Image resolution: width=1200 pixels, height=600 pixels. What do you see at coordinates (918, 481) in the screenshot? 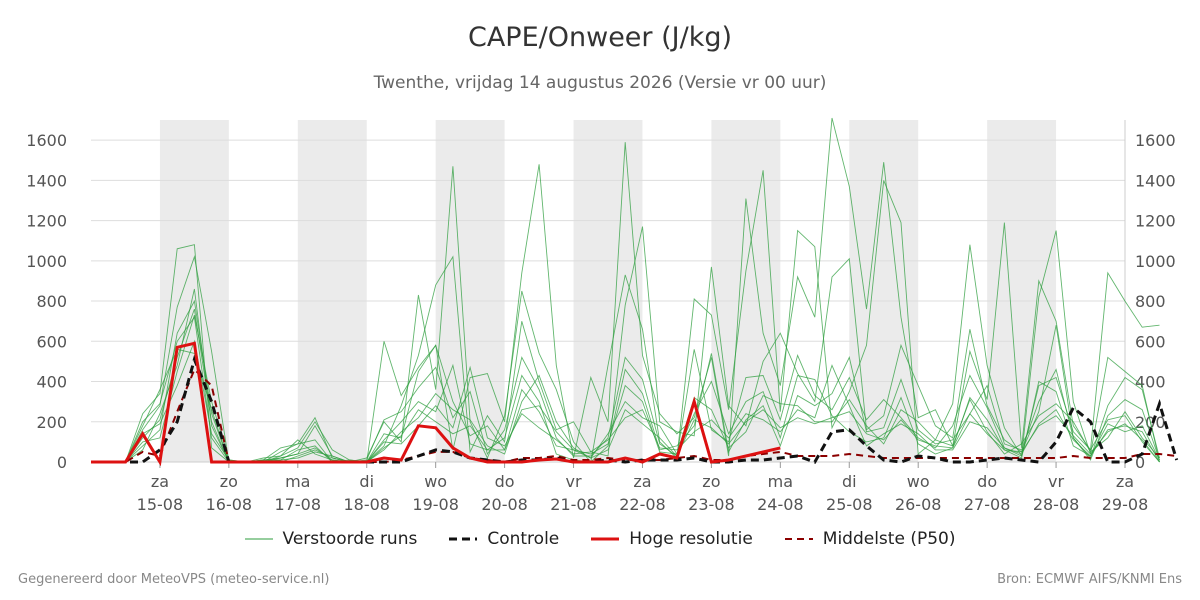
I see `x-tick-day-11: wo` at bounding box center [918, 481].